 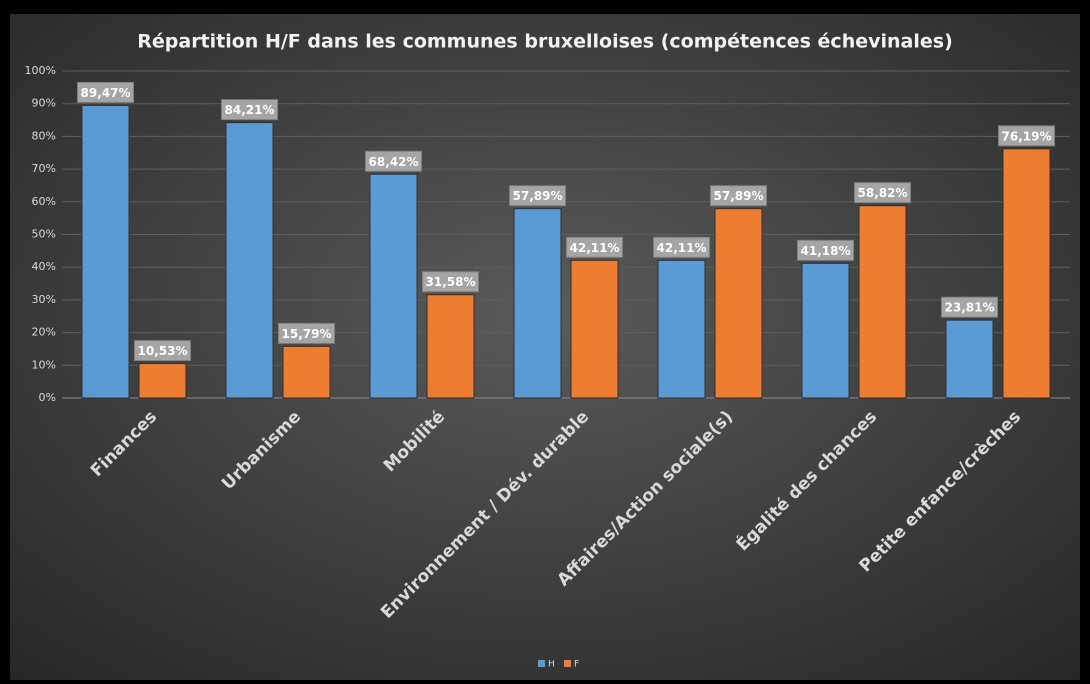 What do you see at coordinates (576, 665) in the screenshot?
I see `legend-label: F` at bounding box center [576, 665].